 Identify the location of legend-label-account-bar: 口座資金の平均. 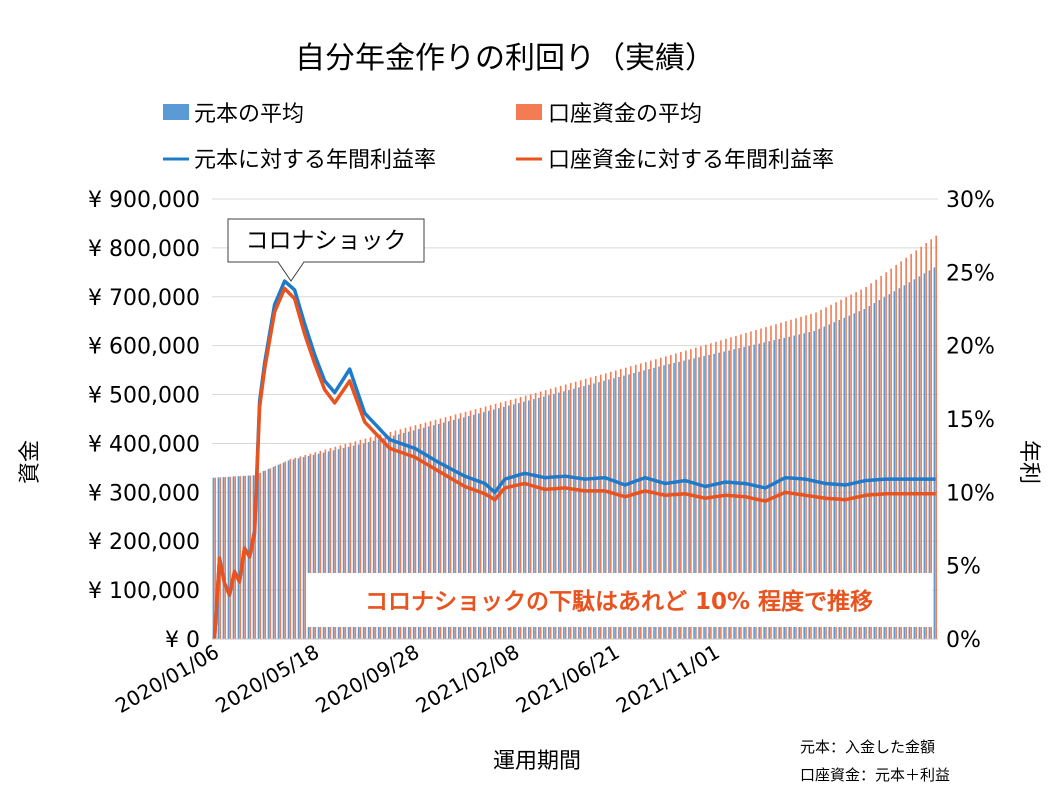
(625, 114).